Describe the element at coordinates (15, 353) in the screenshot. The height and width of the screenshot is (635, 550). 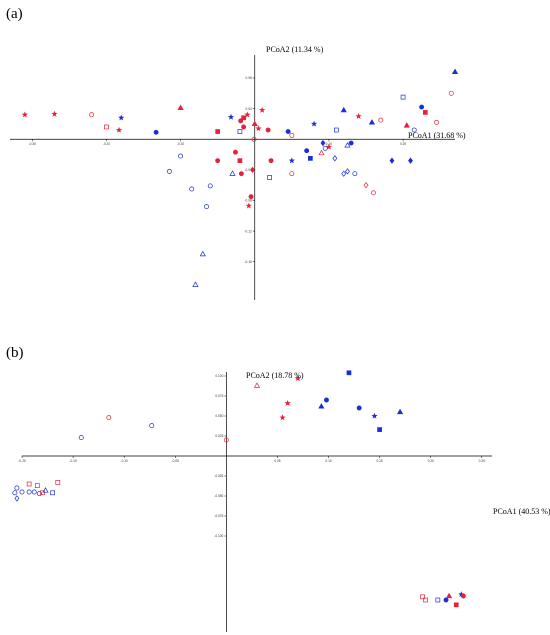
I see `panel-label-b: (b)` at that location.